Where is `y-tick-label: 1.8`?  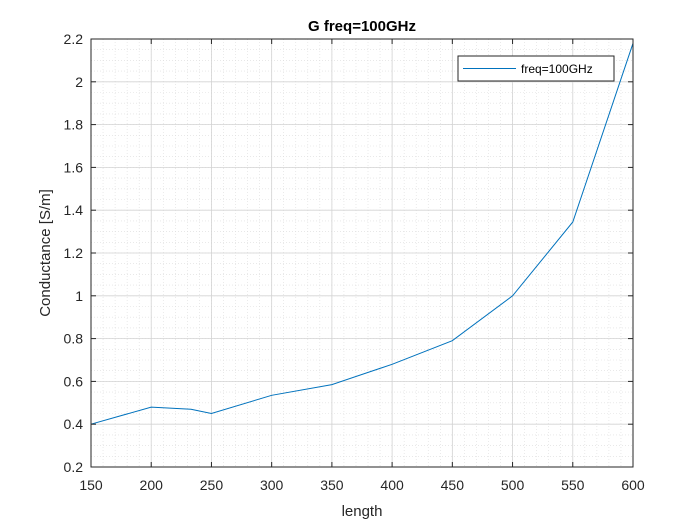
y-tick-label: 1.8 is located at coordinates (74, 125).